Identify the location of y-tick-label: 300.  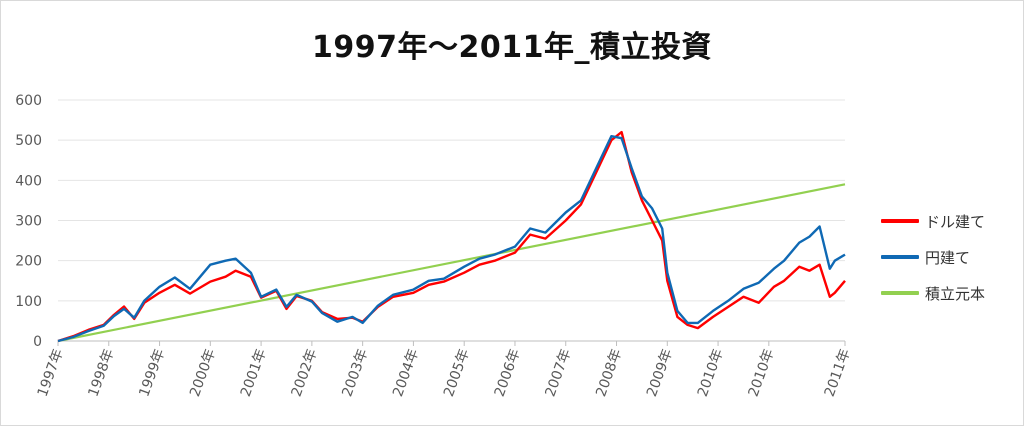
(28, 222).